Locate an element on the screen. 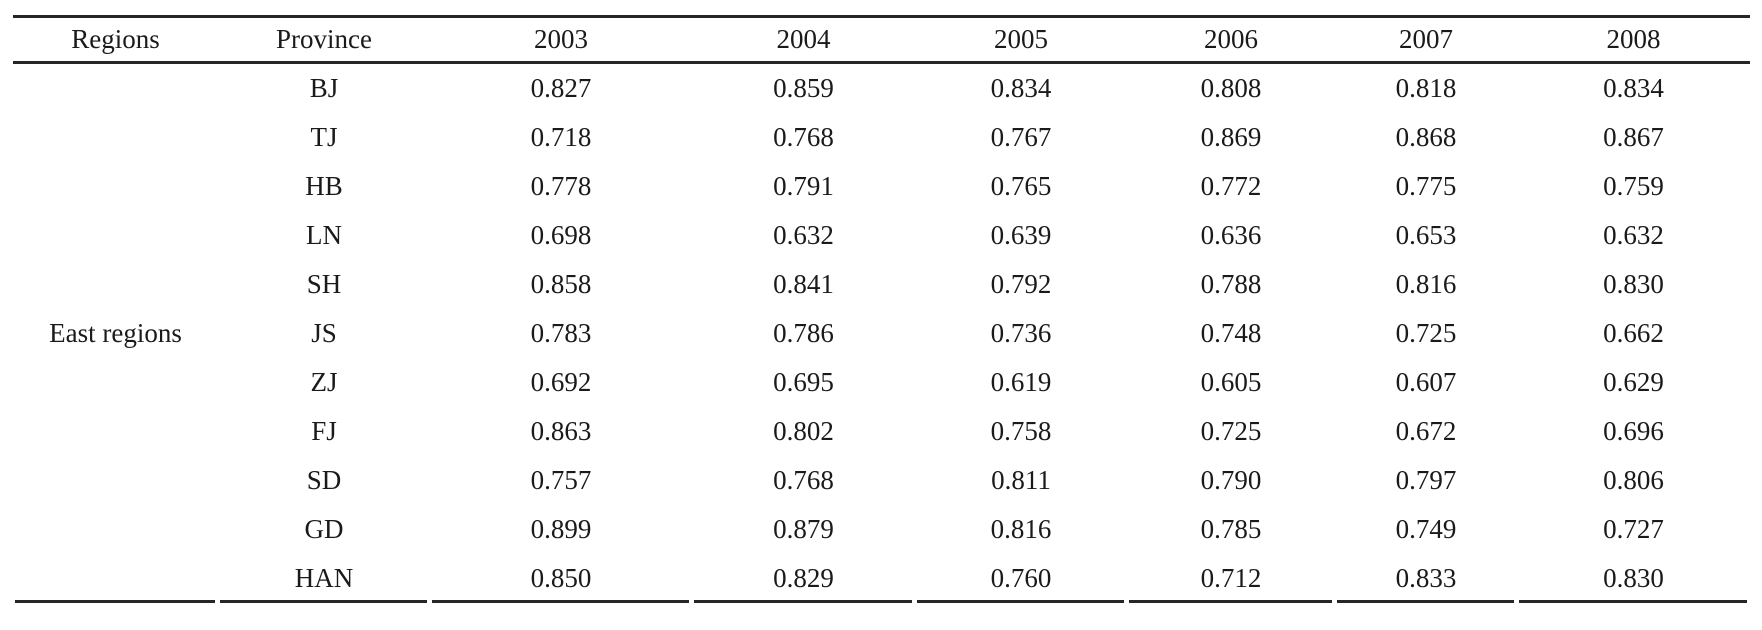  col-header-2005: 2005 is located at coordinates (1021, 40).